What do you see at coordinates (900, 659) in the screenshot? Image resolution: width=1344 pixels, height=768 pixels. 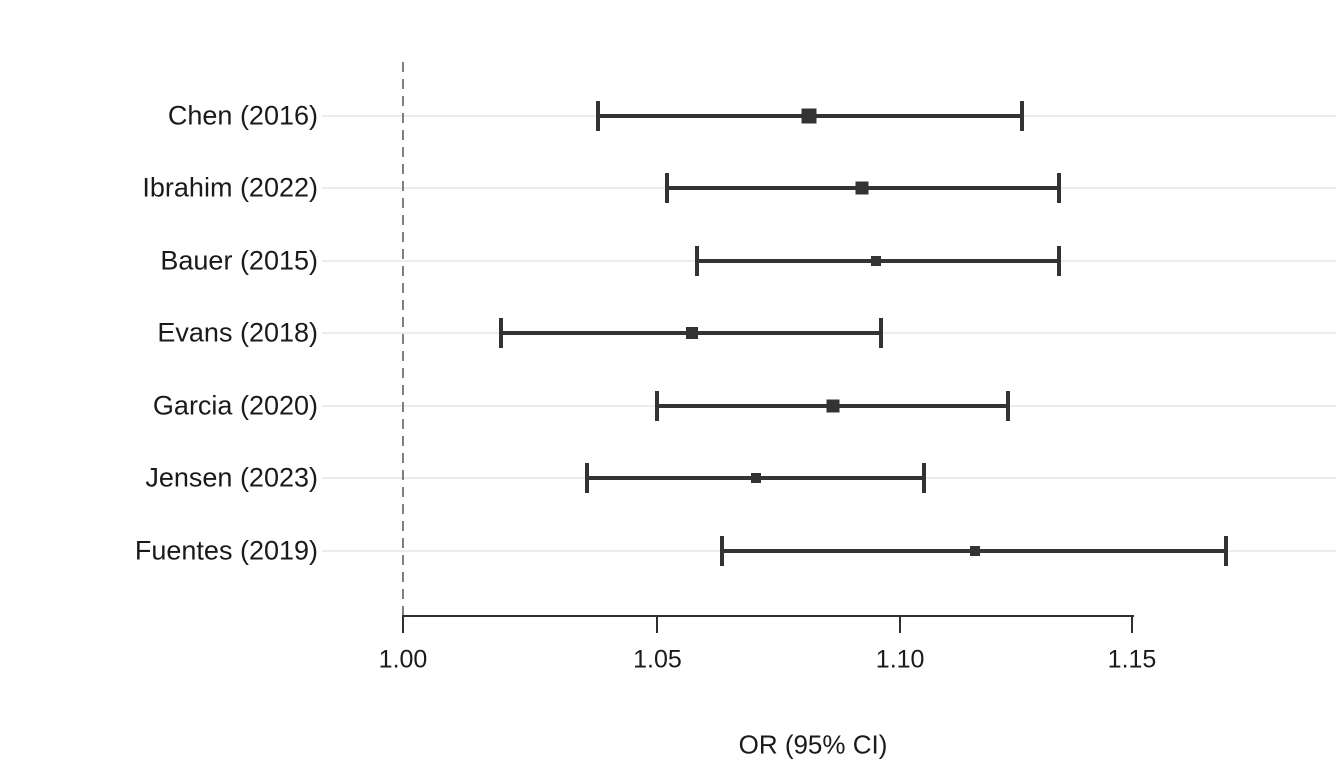 I see `x-axis-tick-label: 1.10` at bounding box center [900, 659].